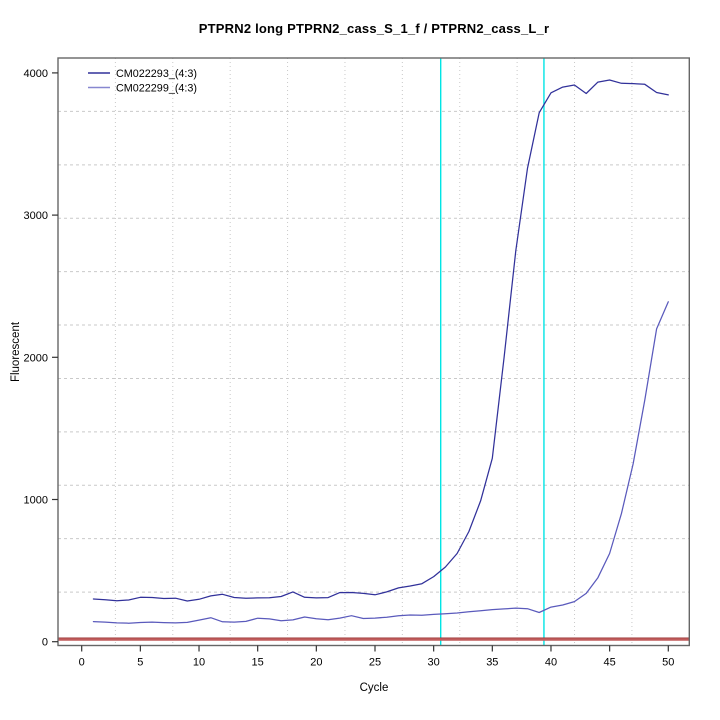  What do you see at coordinates (492, 663) in the screenshot?
I see `x-tick-label: 35` at bounding box center [492, 663].